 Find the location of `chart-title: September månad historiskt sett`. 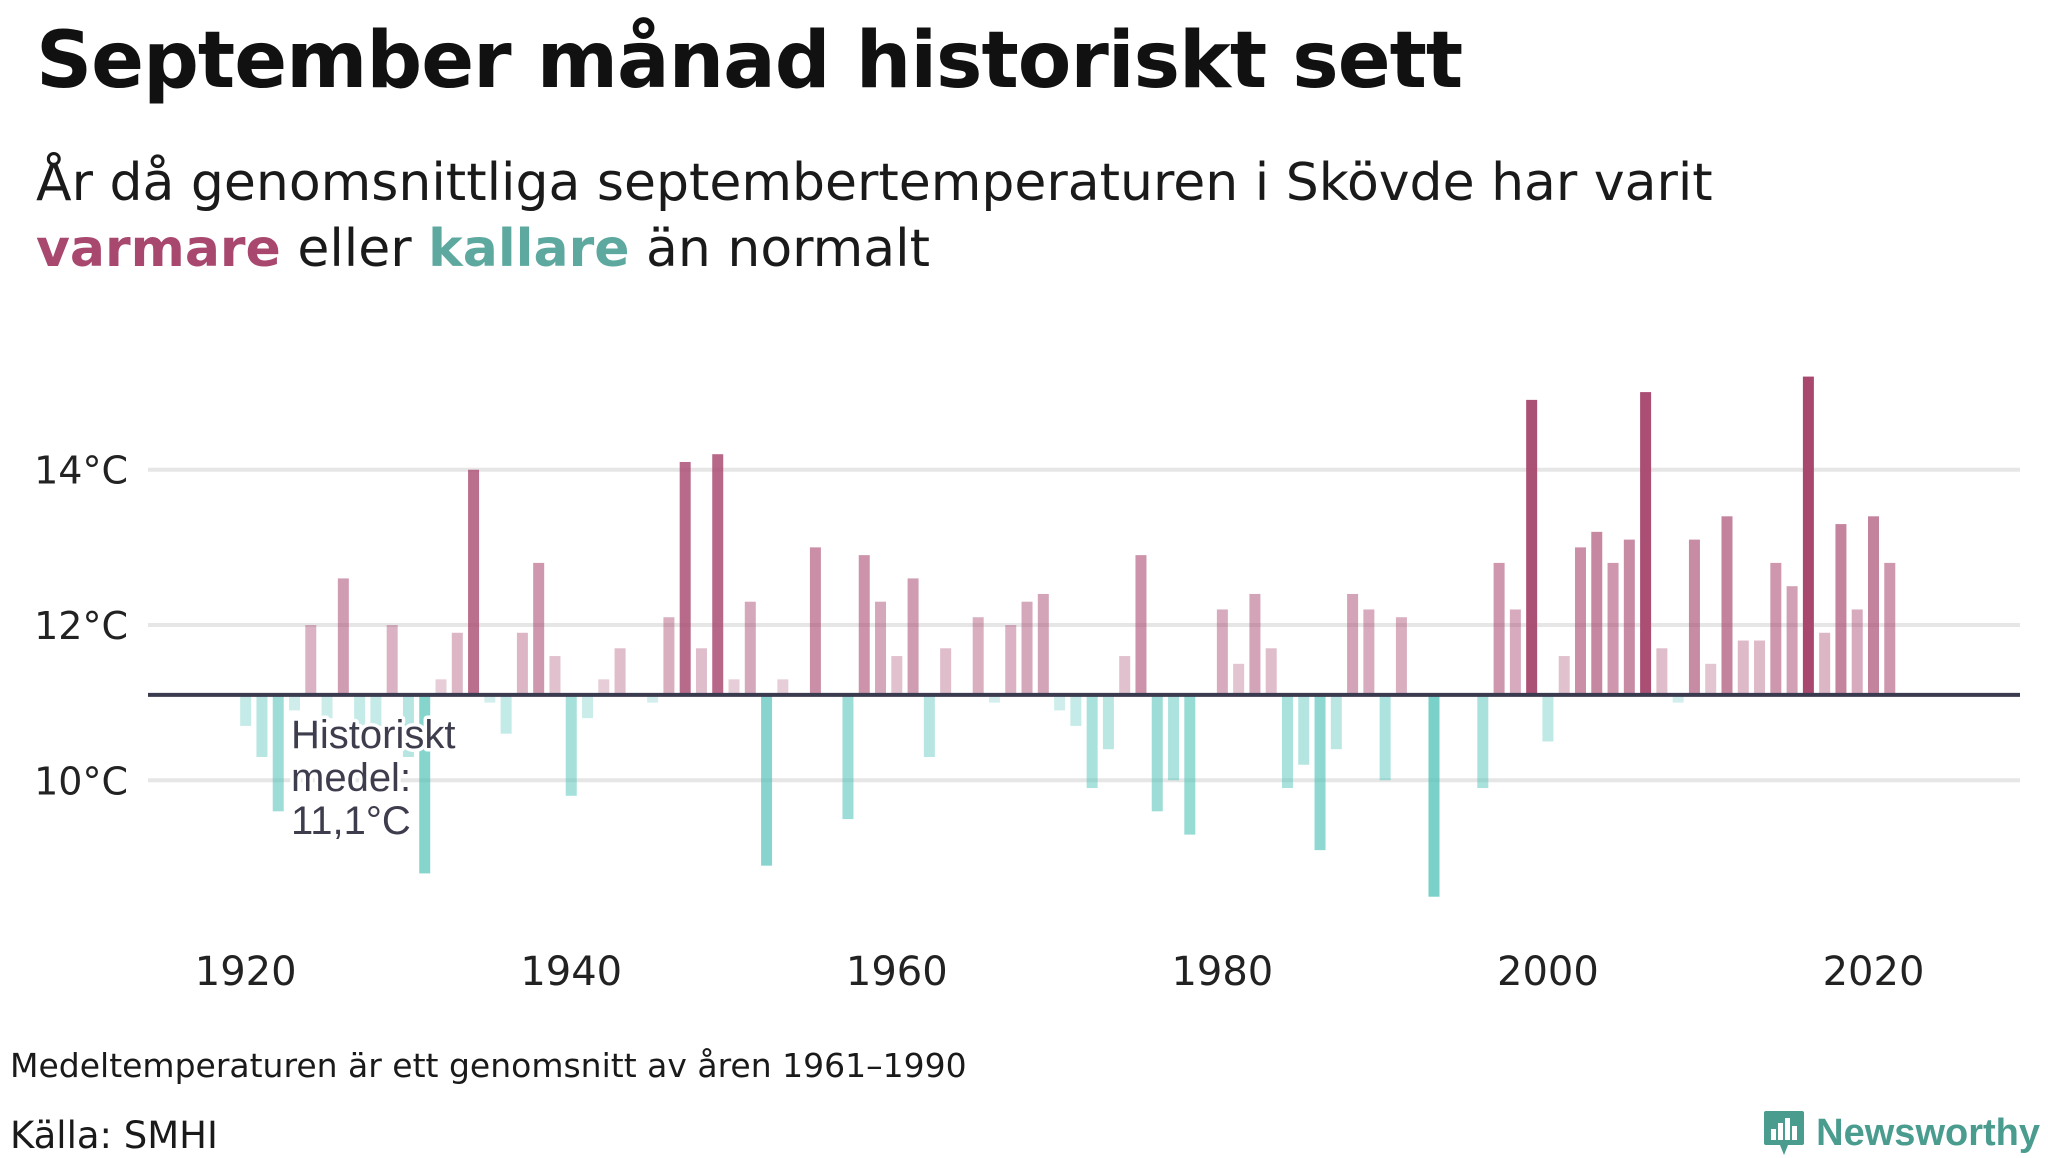

chart-title: September månad historiskt sett is located at coordinates (749, 61).